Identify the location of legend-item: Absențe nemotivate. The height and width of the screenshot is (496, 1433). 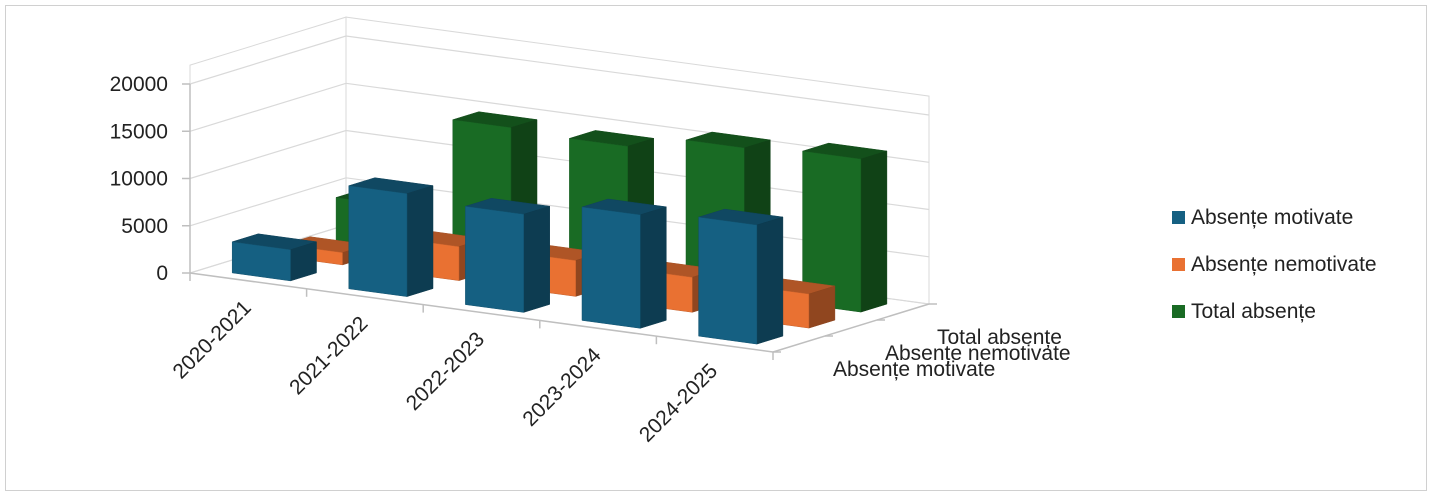
(1274, 264).